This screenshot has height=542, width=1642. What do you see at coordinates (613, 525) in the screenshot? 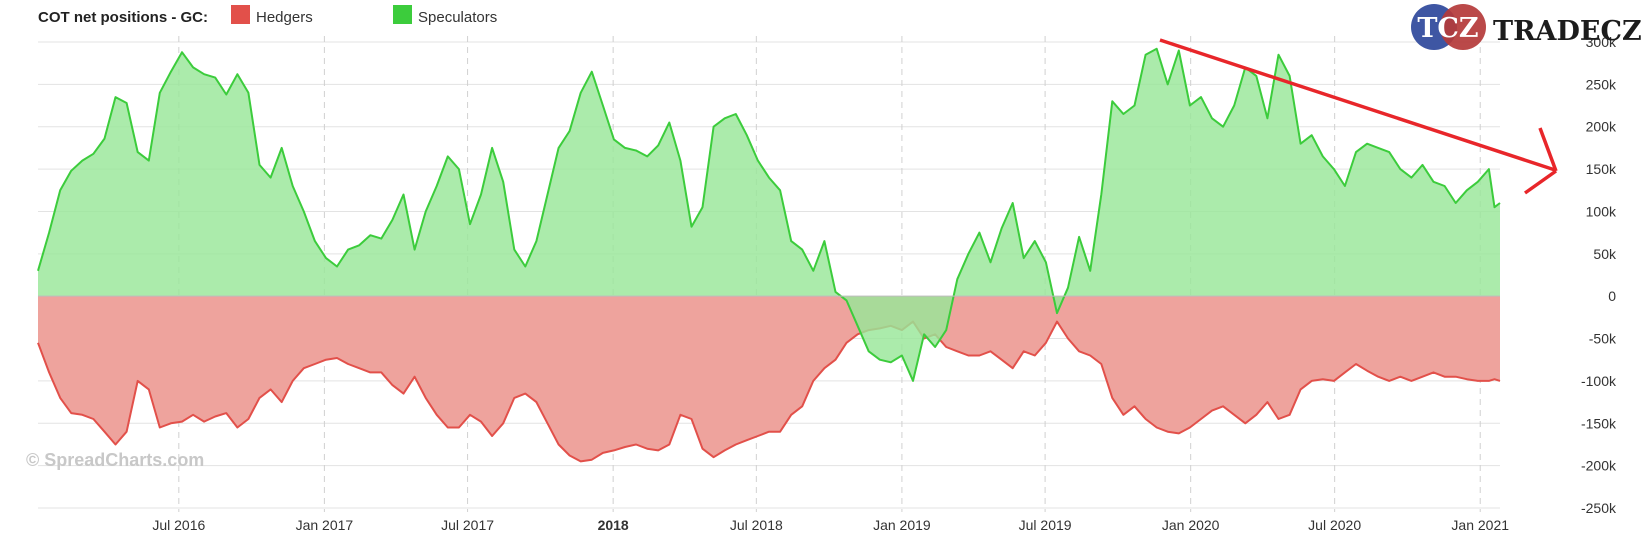
I see `x-tick-label: 2018` at bounding box center [613, 525].